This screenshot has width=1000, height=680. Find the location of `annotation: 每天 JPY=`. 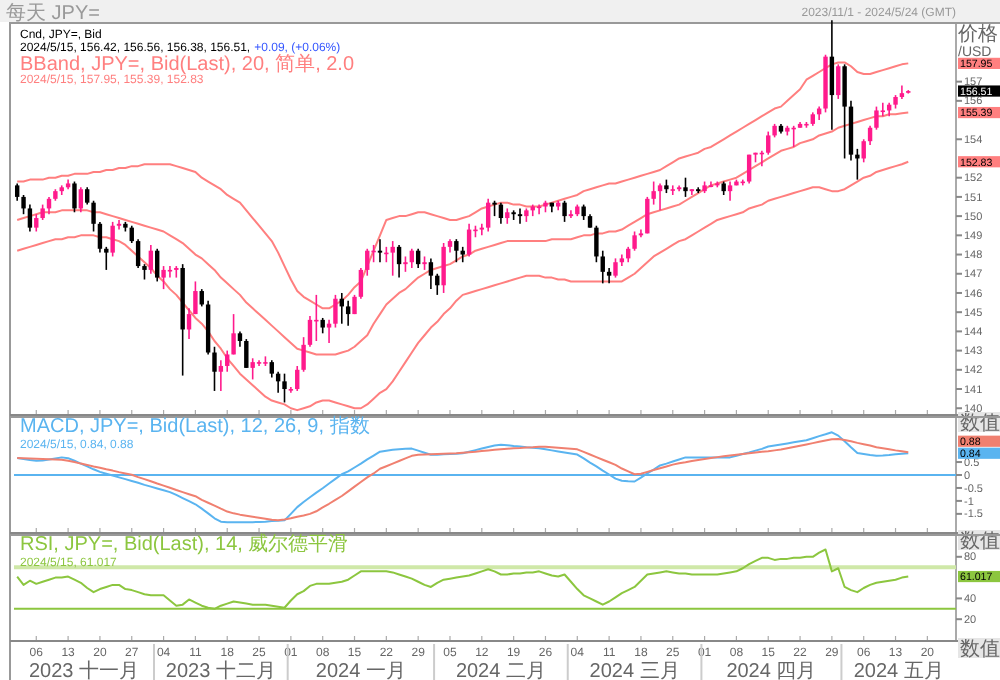

annotation: 每天 JPY= is located at coordinates (53, 13).